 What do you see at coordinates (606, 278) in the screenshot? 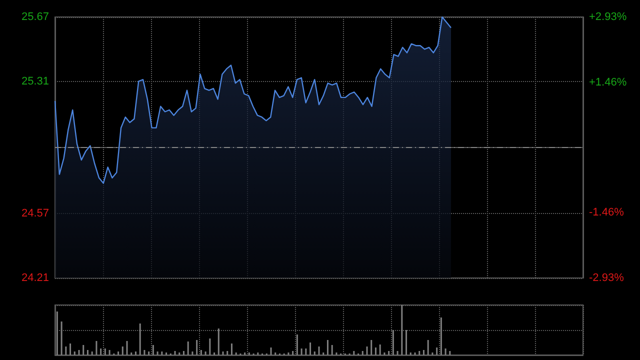
I see `y2-tick-label: -2.93%` at bounding box center [606, 278].